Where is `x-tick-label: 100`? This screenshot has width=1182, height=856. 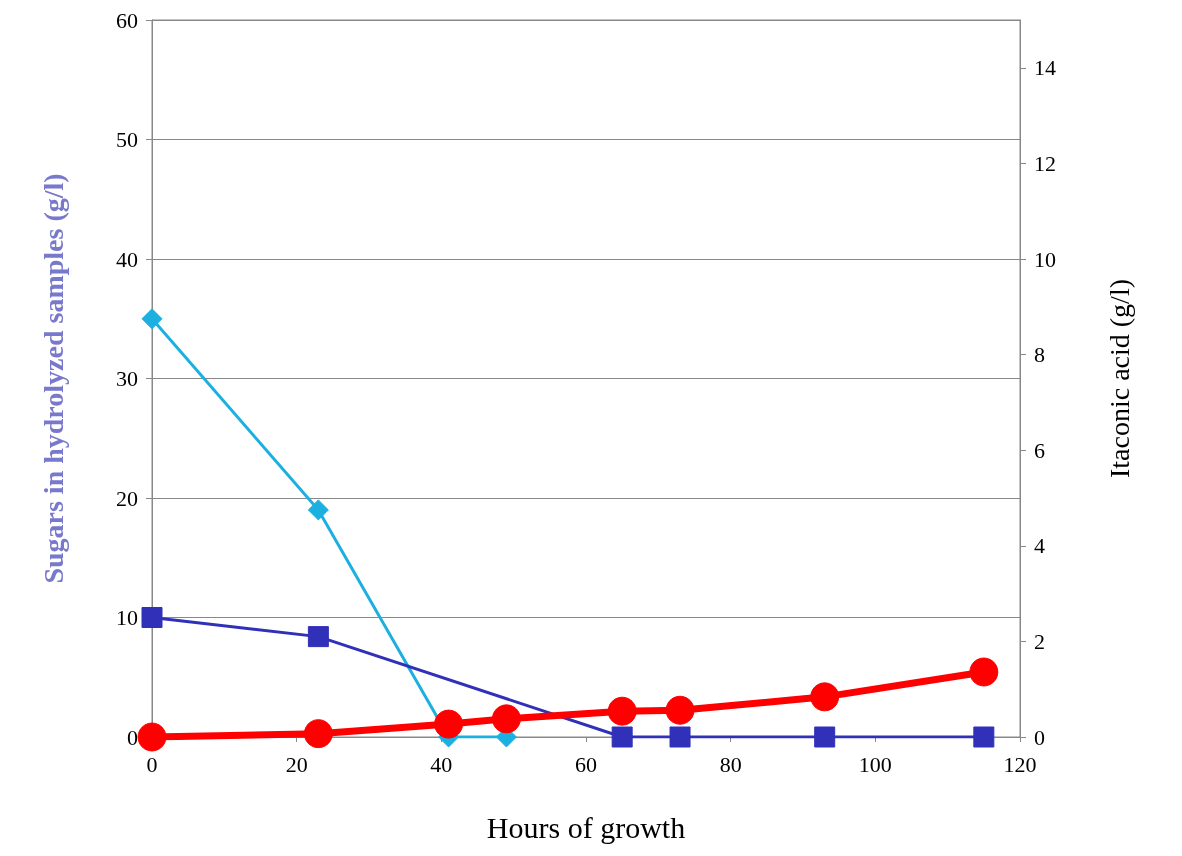 x-tick-label: 100 is located at coordinates (875, 764).